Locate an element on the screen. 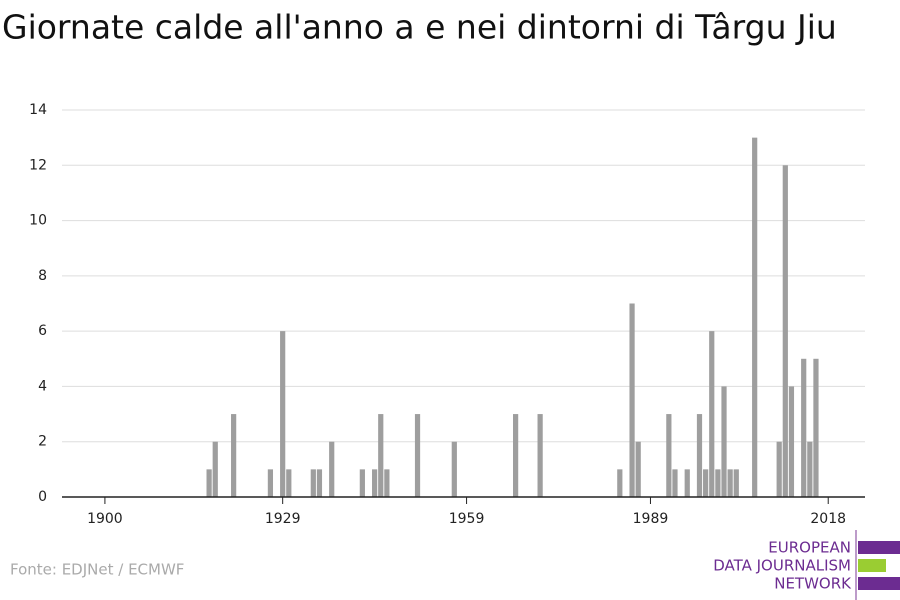 This screenshot has height=600, width=900. x-tick-label: 1989 is located at coordinates (651, 519).